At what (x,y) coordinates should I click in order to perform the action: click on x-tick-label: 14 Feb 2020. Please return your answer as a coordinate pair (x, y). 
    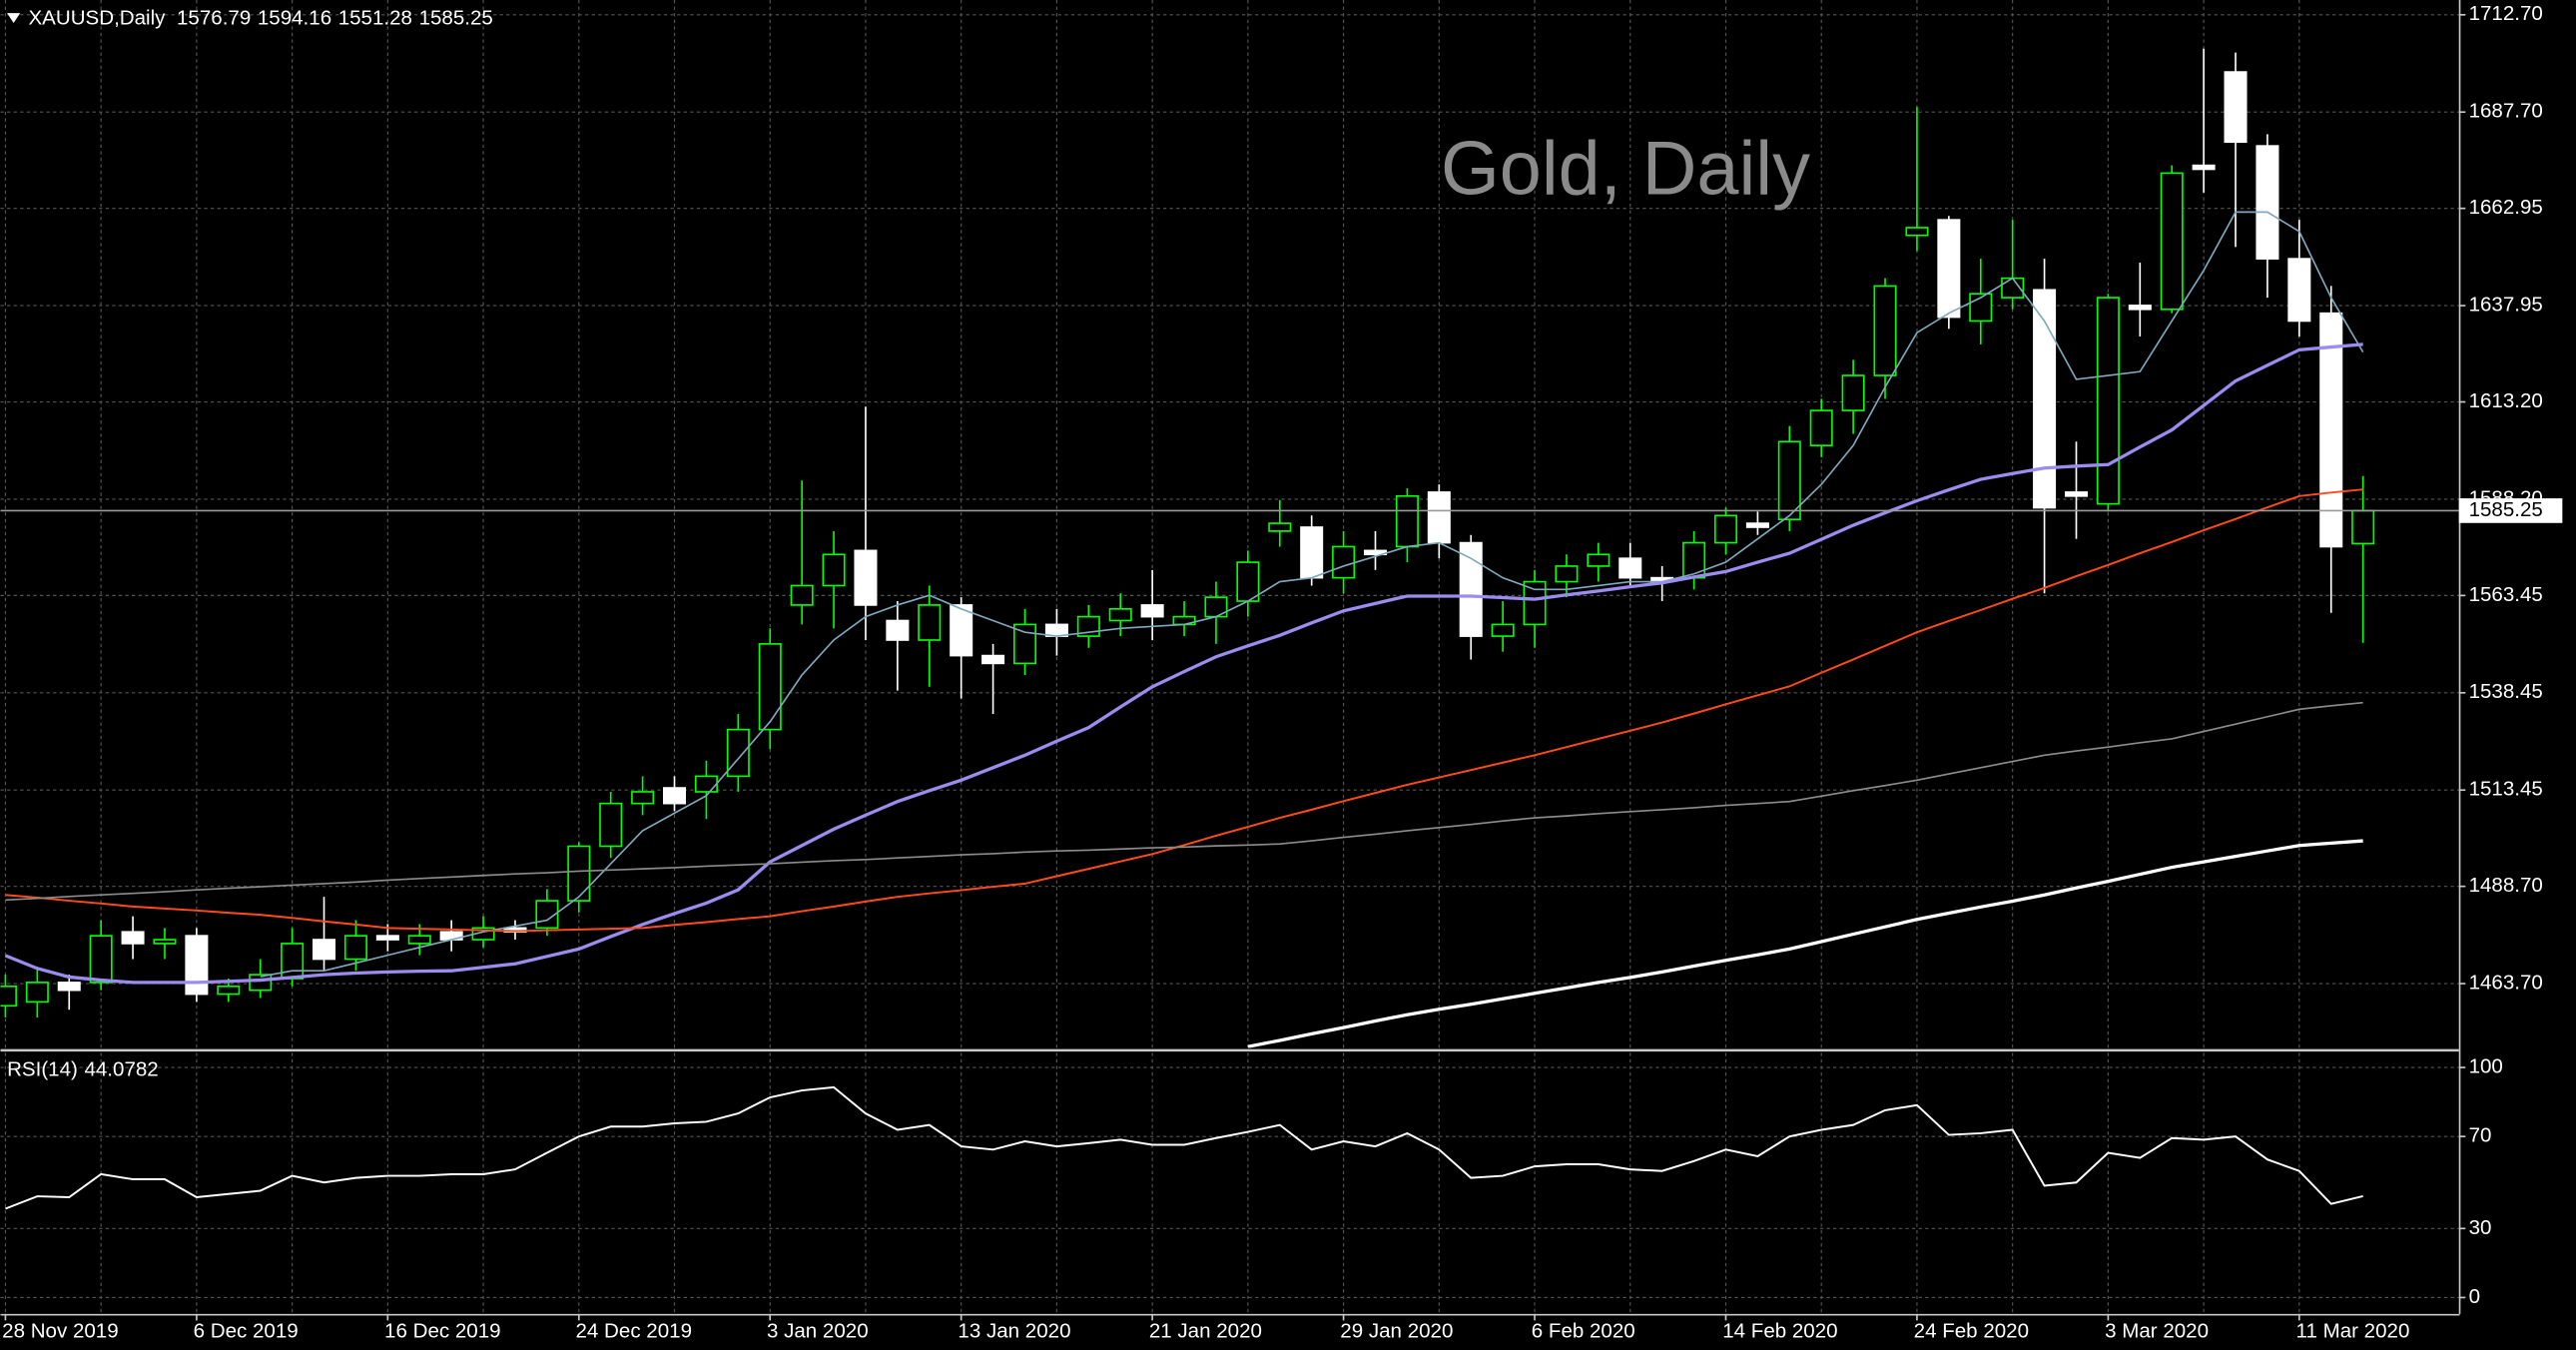
    Looking at the image, I should click on (1780, 1330).